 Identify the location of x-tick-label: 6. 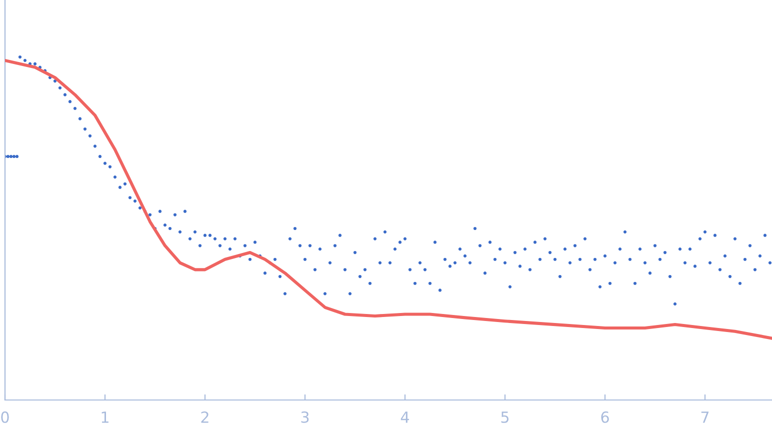
(605, 417).